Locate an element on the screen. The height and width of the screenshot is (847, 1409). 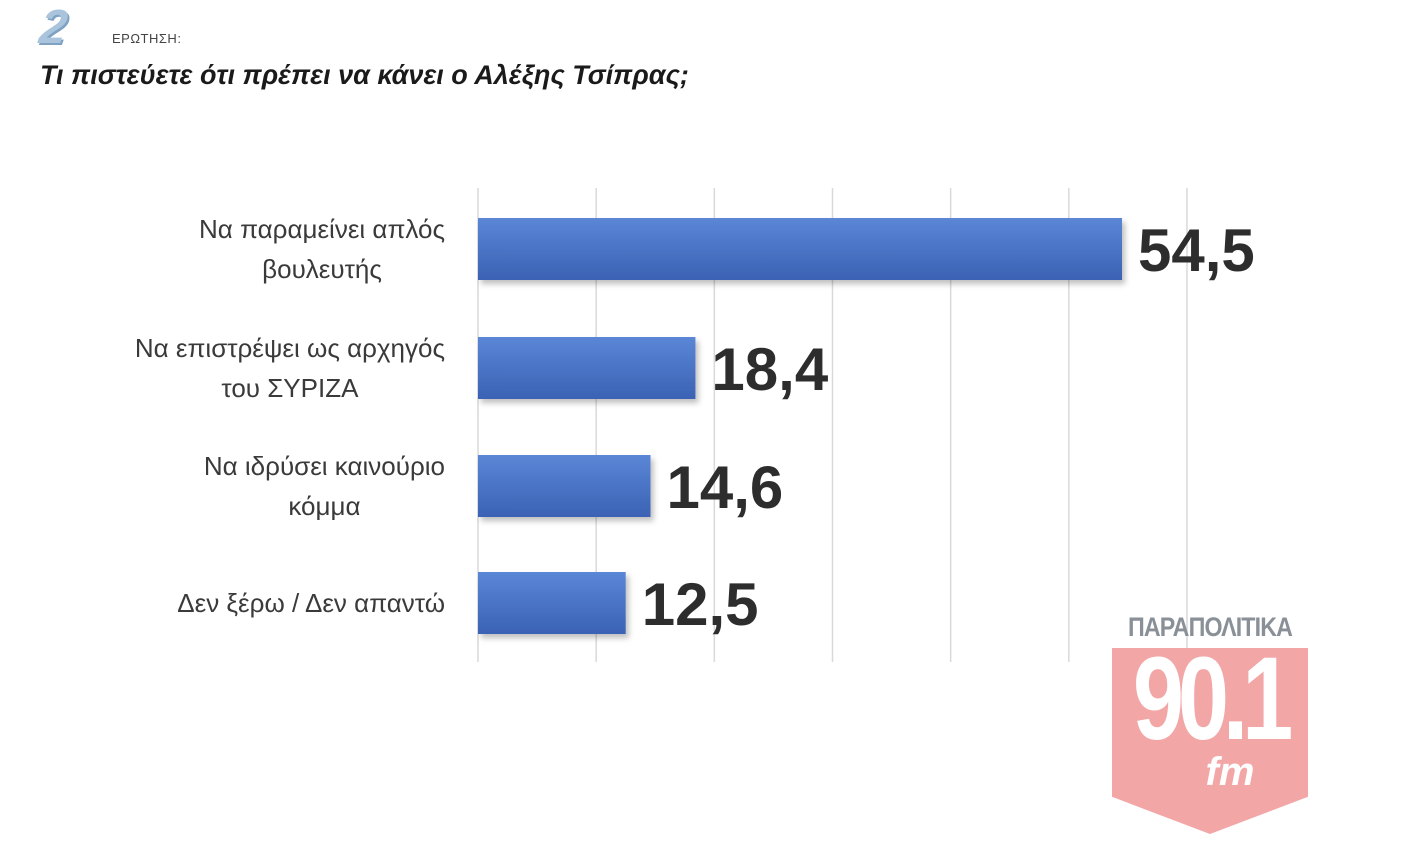
data-label: 12,5 is located at coordinates (700, 604).